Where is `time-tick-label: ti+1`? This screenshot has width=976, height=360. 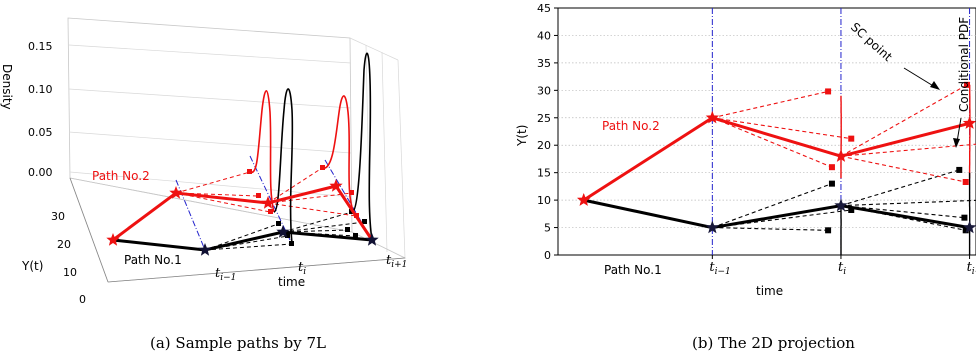 time-tick-label: ti+1 is located at coordinates (396, 261).